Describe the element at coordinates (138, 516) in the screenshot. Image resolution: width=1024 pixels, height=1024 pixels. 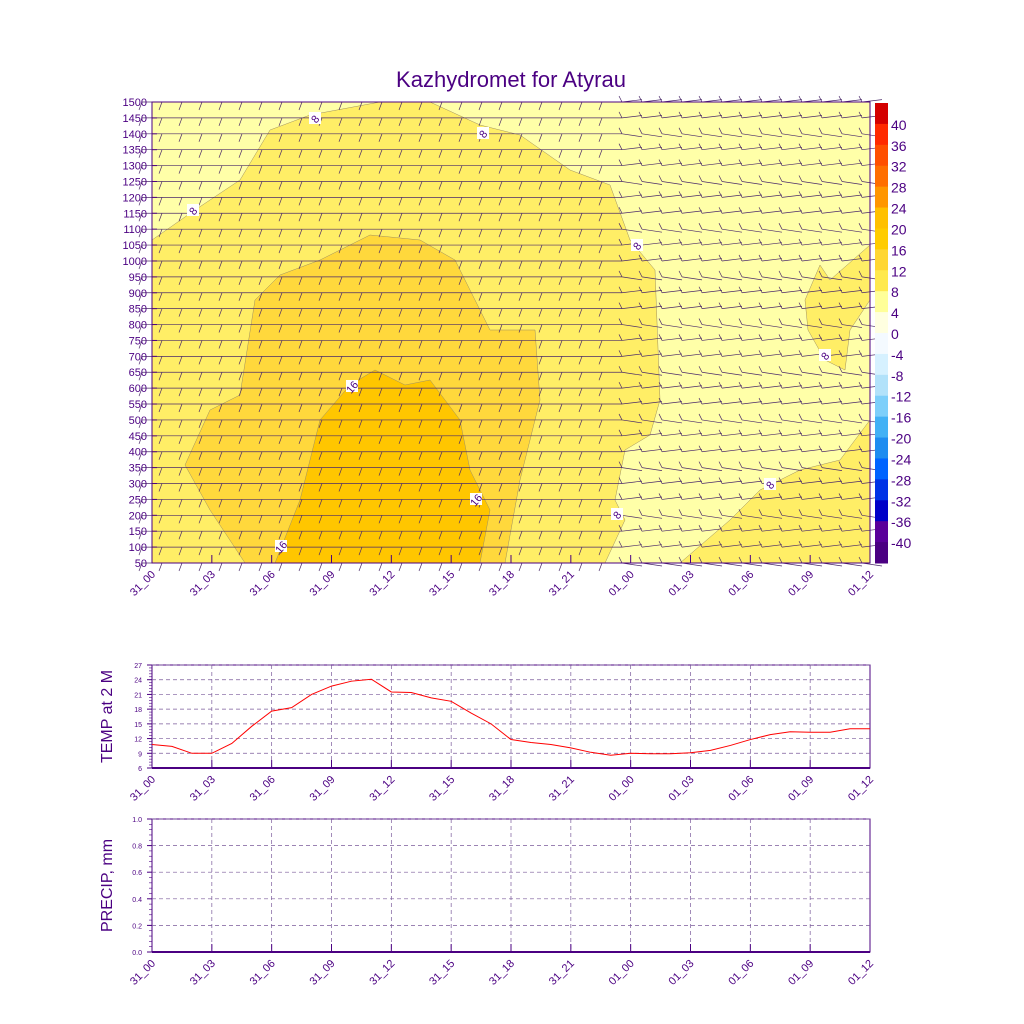
I see `y-tick-label: 200` at that location.